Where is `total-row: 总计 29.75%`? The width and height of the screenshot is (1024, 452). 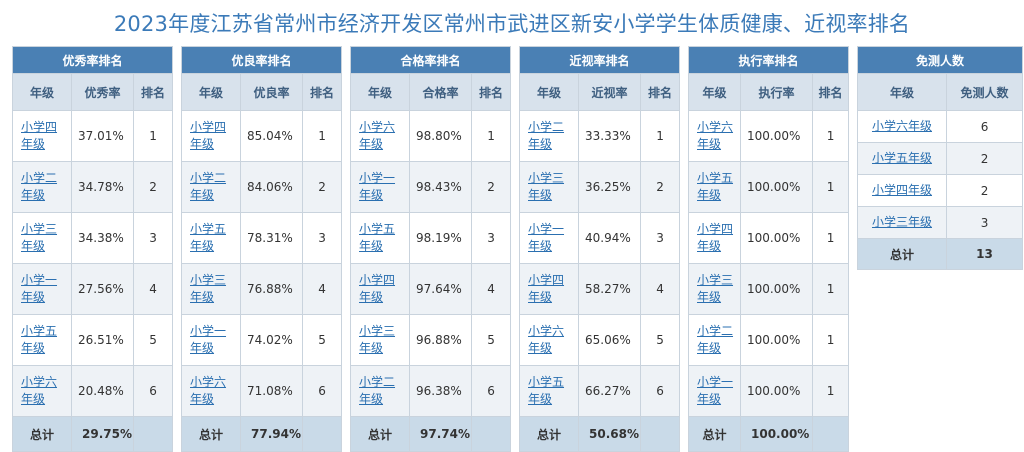
total-row: 总计 29.75% is located at coordinates (93, 434).